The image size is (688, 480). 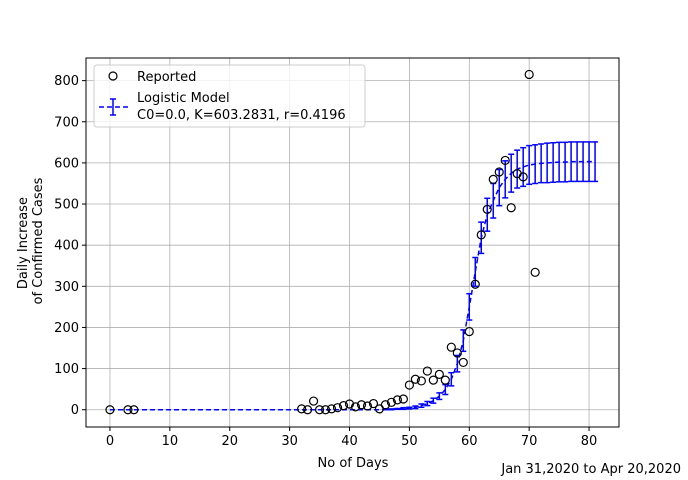 I want to click on x-tick-label: 50, so click(x=409, y=441).